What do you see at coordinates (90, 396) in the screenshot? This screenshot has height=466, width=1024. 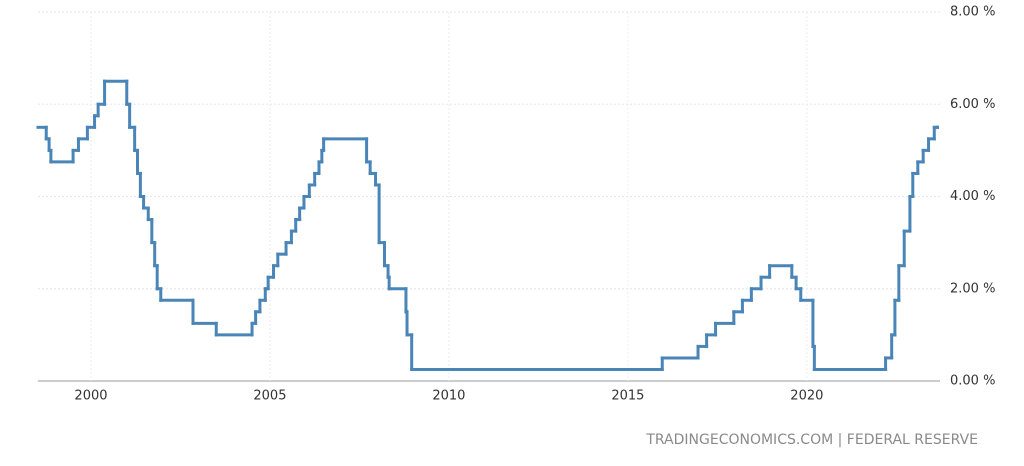 I see `x-tick-label: 2000` at bounding box center [90, 396].